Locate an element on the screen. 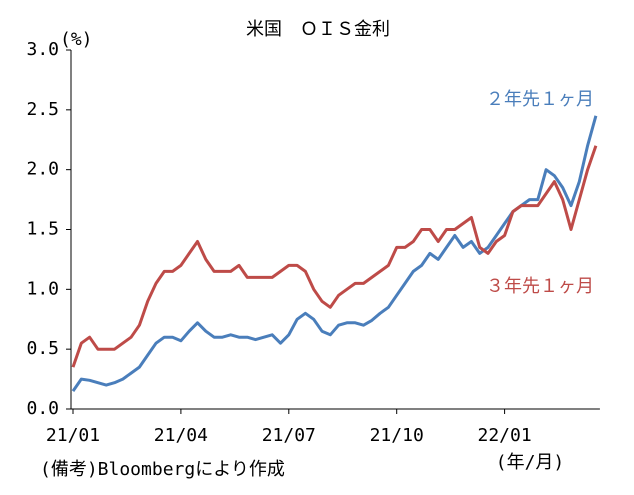  source-note: (備考)Bloombergにより作成 is located at coordinates (162, 469).